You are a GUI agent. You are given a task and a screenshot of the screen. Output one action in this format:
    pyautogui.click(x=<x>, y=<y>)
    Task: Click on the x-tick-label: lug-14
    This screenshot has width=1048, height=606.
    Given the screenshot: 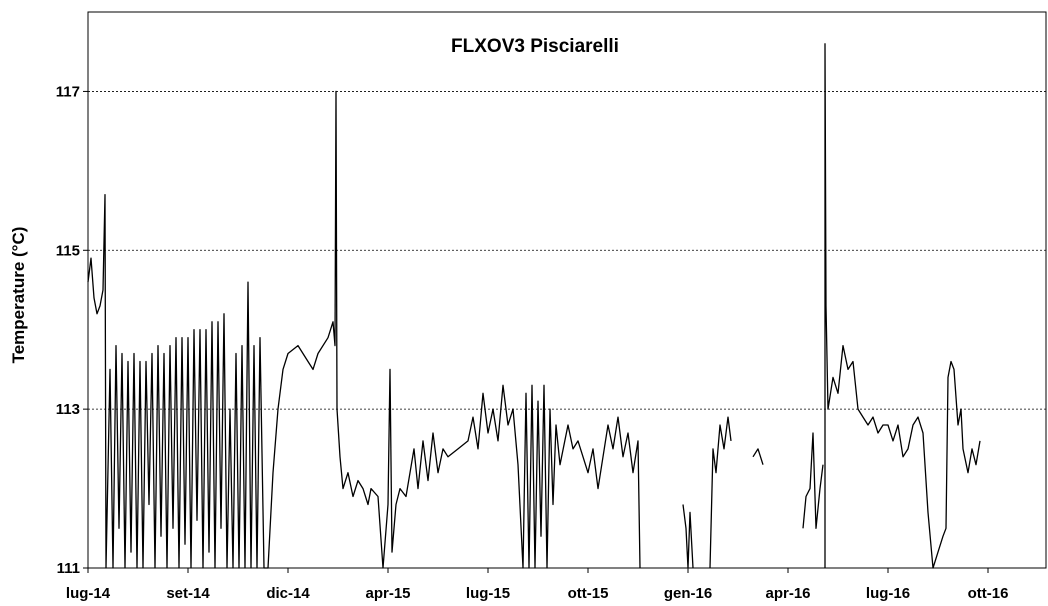 What is the action you would take?
    pyautogui.click(x=88, y=593)
    